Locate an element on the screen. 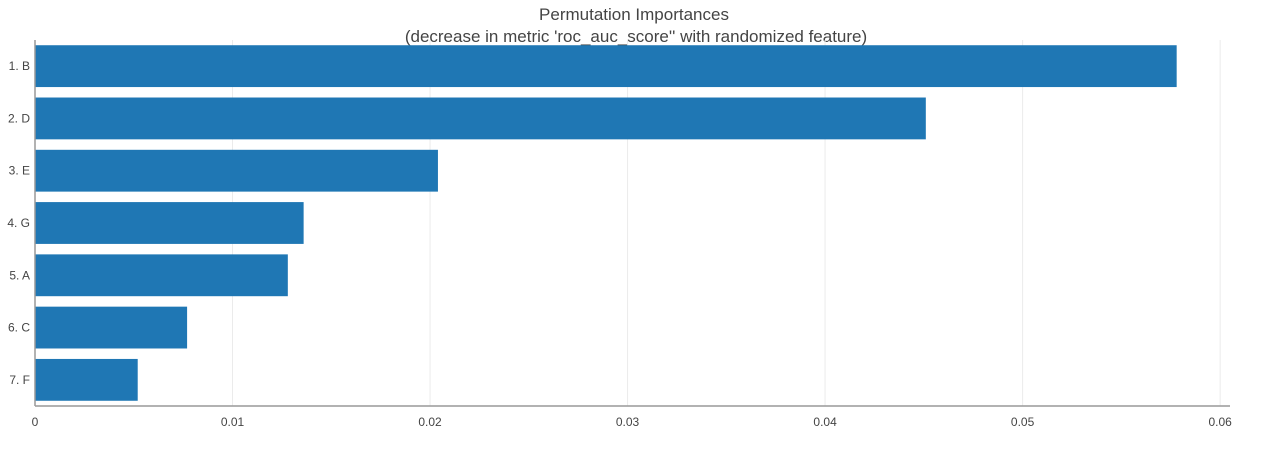 This screenshot has height=450, width=1272. chart-title: Permutation Importances is located at coordinates (634, 14).